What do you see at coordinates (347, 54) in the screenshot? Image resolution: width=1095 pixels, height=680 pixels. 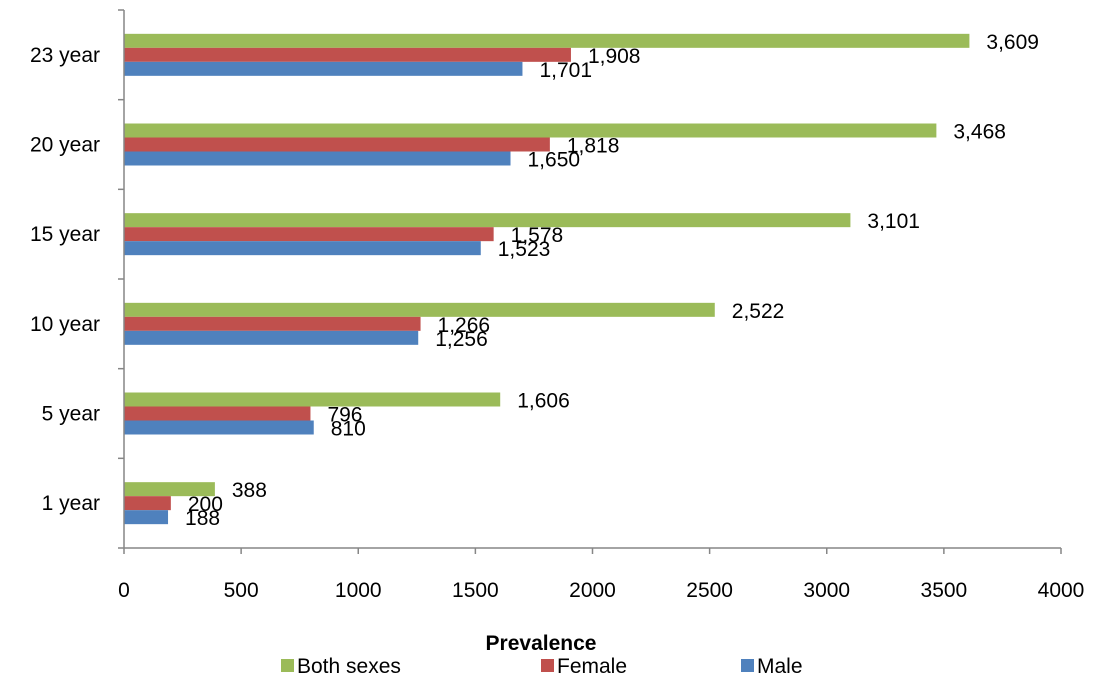 I see `bar-female-23-year` at bounding box center [347, 54].